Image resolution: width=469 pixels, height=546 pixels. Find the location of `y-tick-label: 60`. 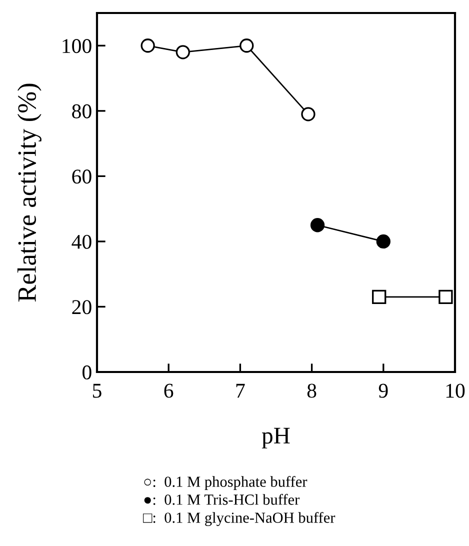

y-tick-label: 60 is located at coordinates (82, 177).